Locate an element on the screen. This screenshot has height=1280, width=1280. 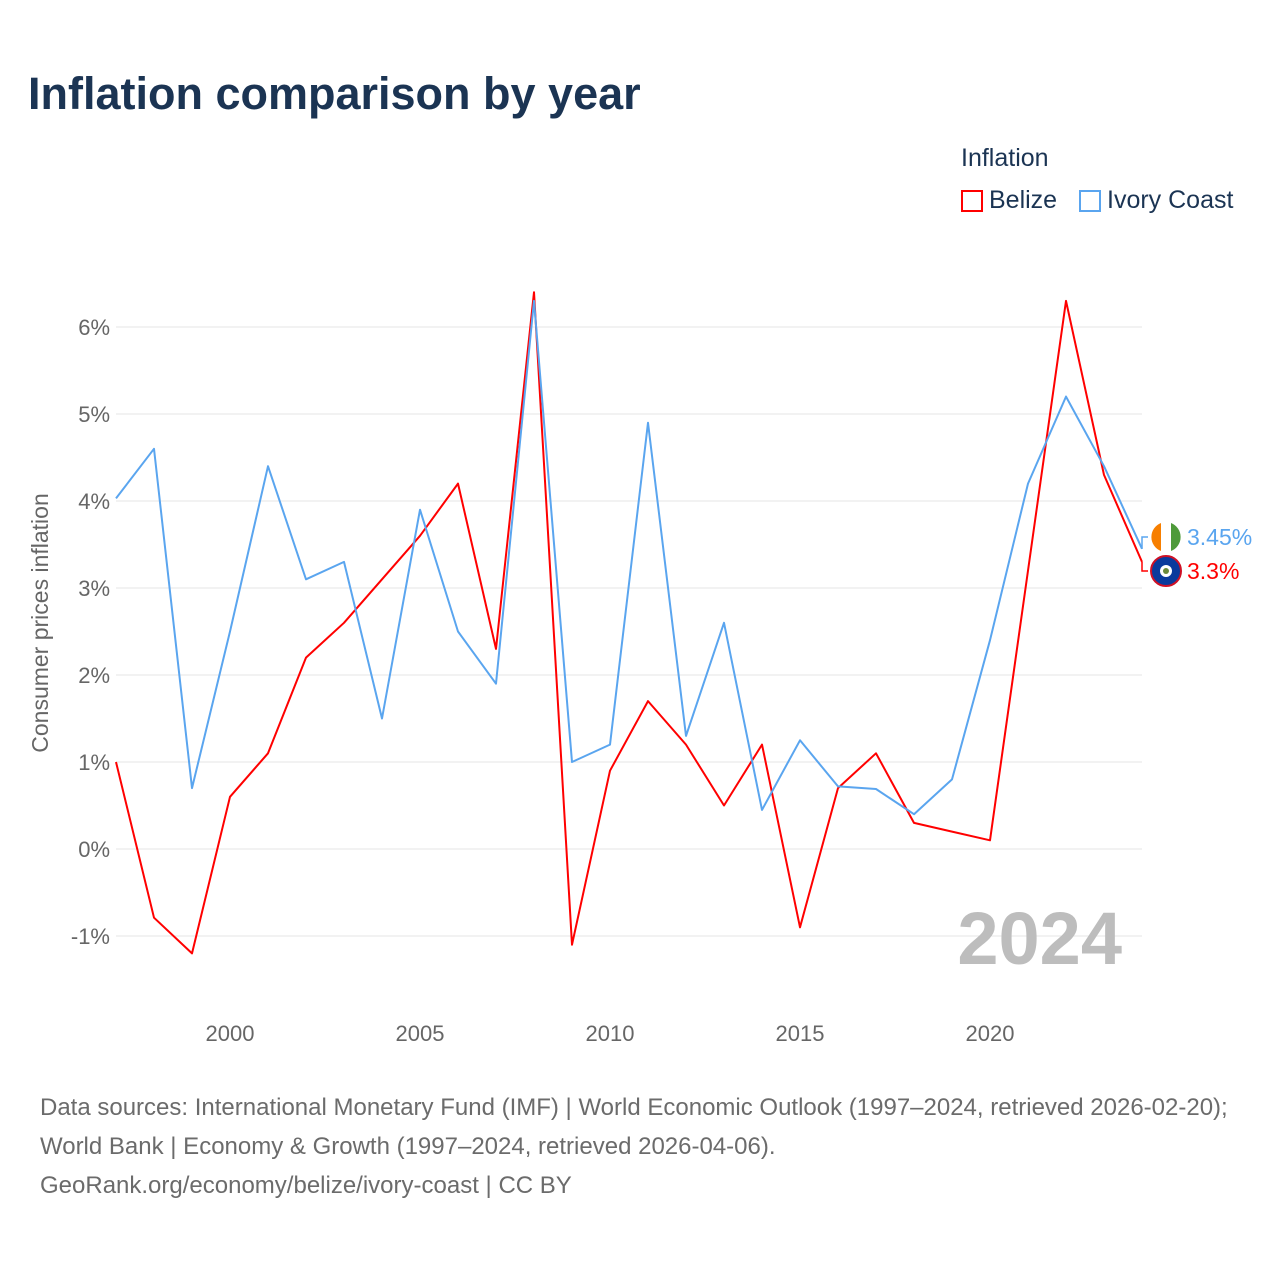
ivory-coast-swatch-icon is located at coordinates (1090, 200).